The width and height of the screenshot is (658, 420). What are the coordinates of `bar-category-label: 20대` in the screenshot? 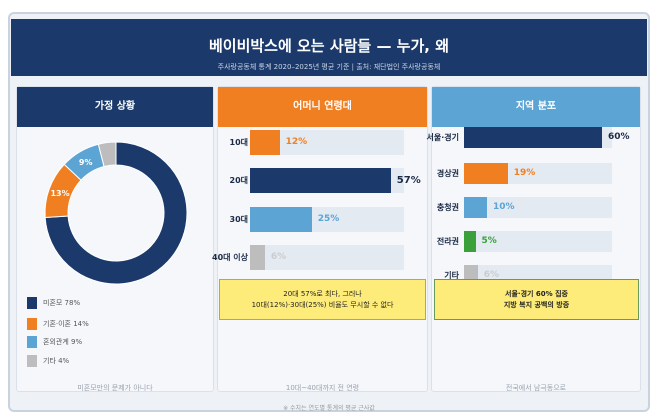 It's located at (239, 180).